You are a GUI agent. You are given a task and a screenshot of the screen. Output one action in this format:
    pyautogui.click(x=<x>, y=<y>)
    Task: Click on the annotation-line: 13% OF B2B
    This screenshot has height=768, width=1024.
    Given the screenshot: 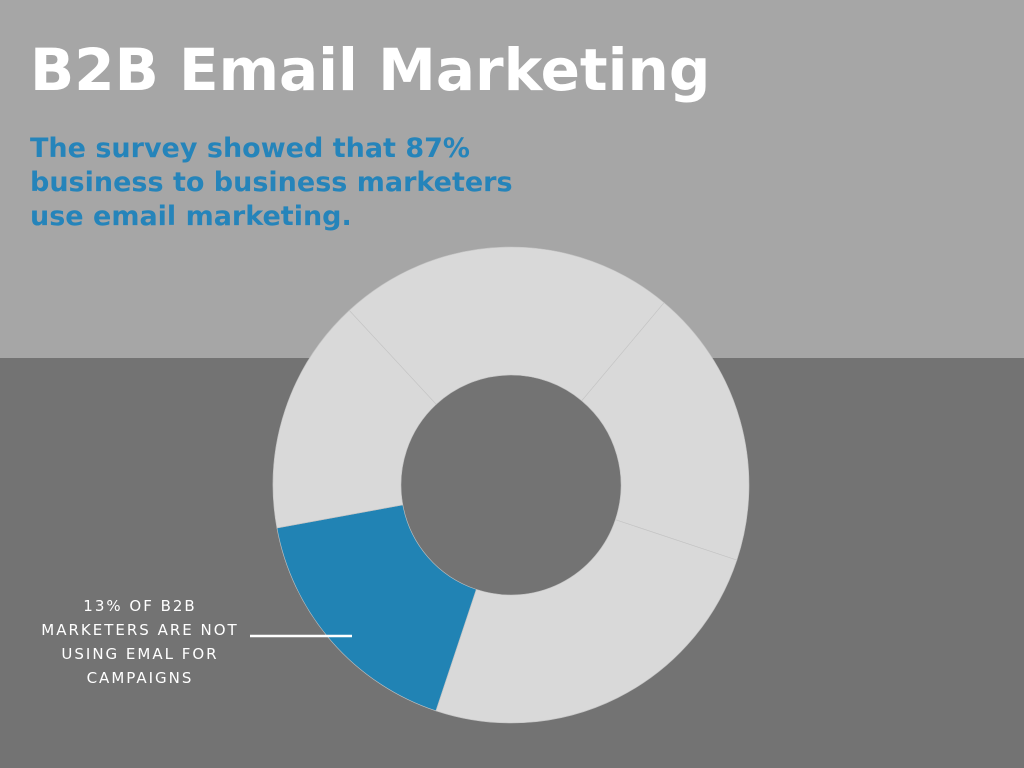 What is the action you would take?
    pyautogui.click(x=139, y=606)
    